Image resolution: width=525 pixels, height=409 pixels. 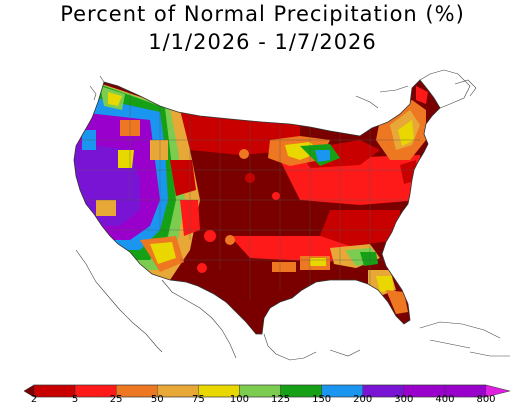 What do you see at coordinates (498, 391) in the screenshot?
I see `legend-arrow-right` at bounding box center [498, 391].